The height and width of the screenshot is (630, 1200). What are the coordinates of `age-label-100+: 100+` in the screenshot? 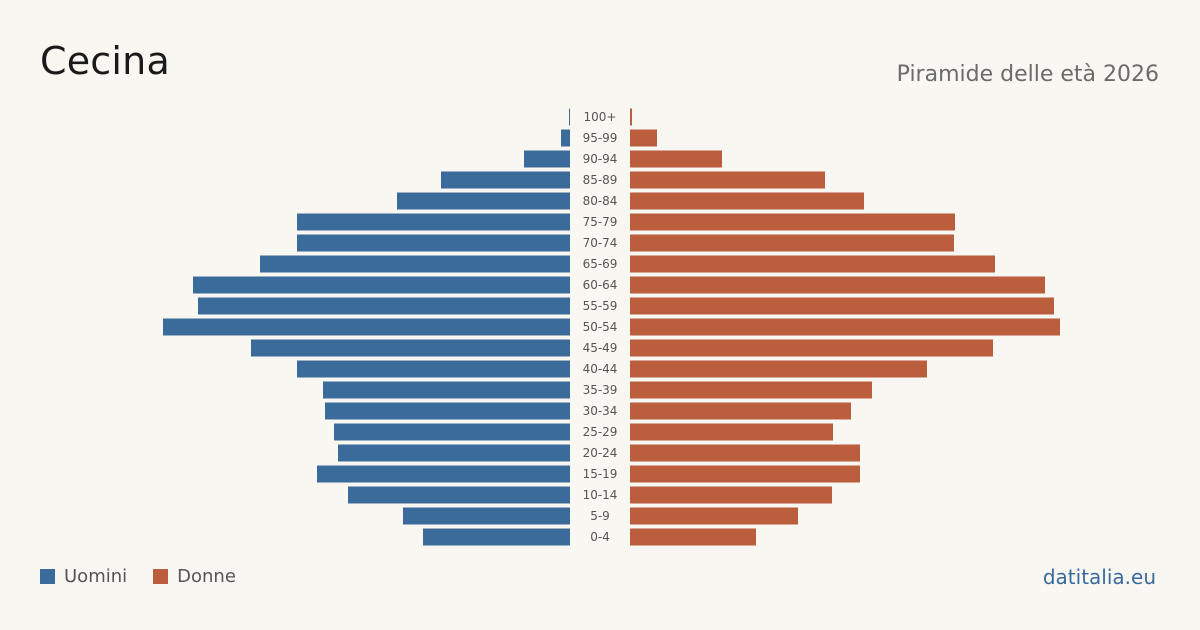 It's located at (600, 117).